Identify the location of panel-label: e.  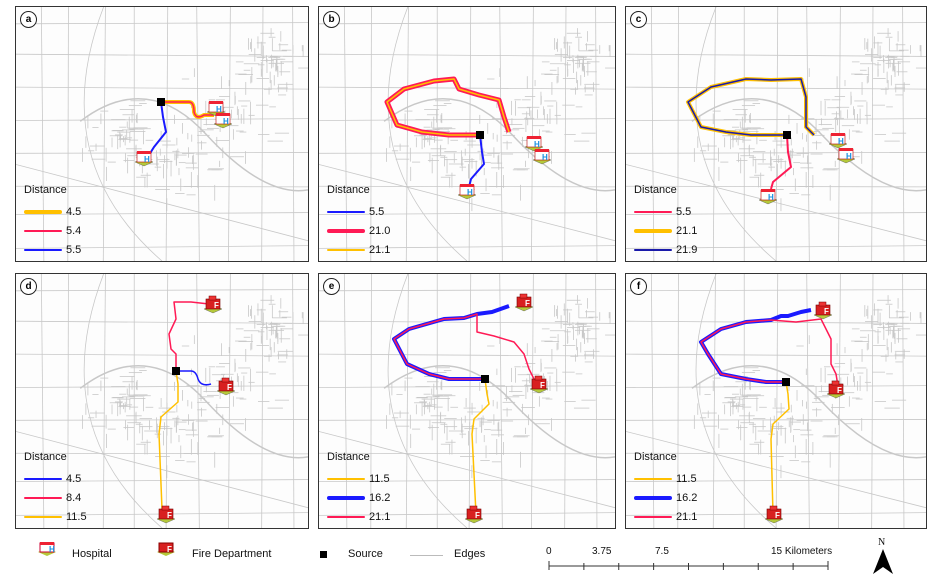
(331, 286).